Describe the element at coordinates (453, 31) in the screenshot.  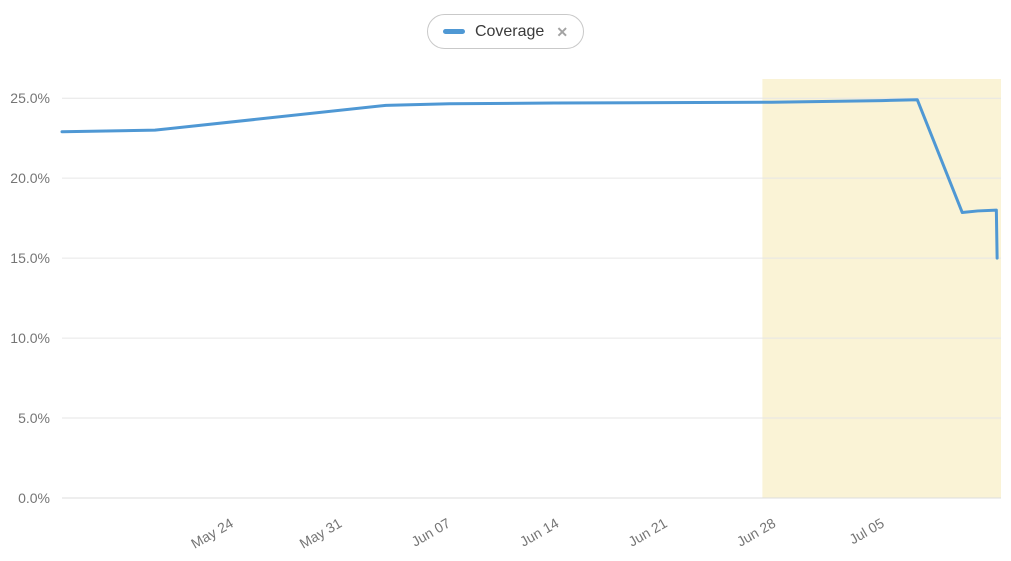
I see `coverage-series-swatch` at that location.